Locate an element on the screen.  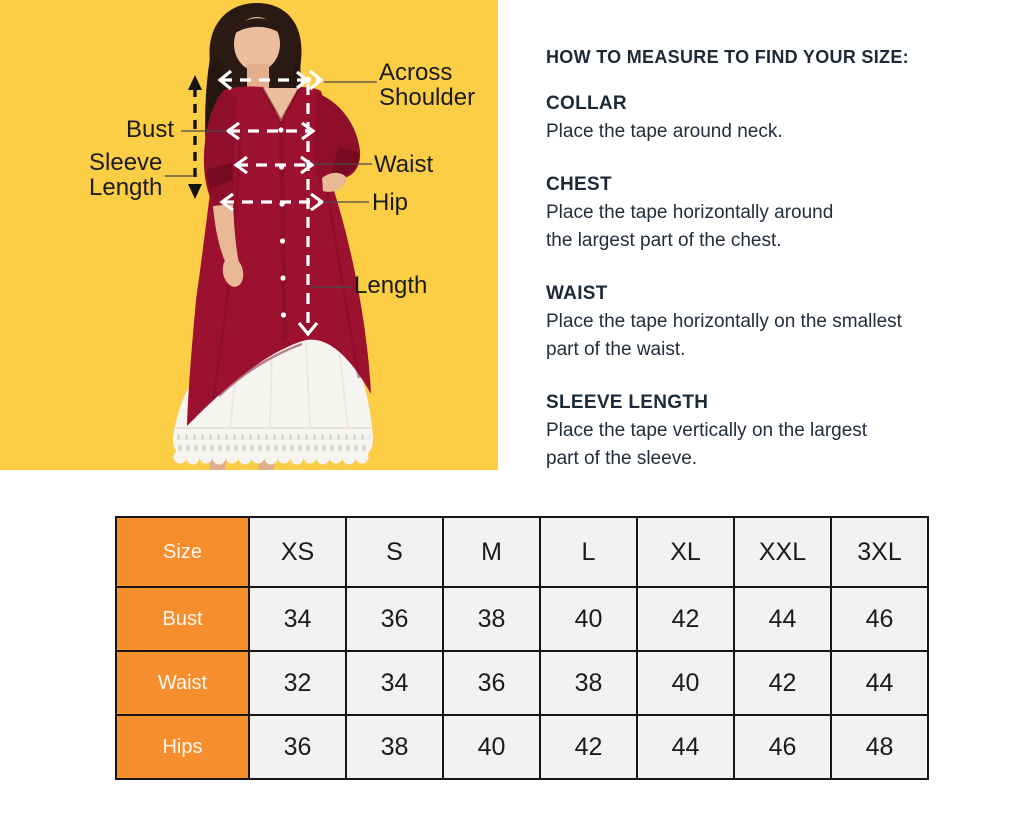
section-title: HOW TO MEASURE TO FIND YOUR SIZE: is located at coordinates (727, 57).